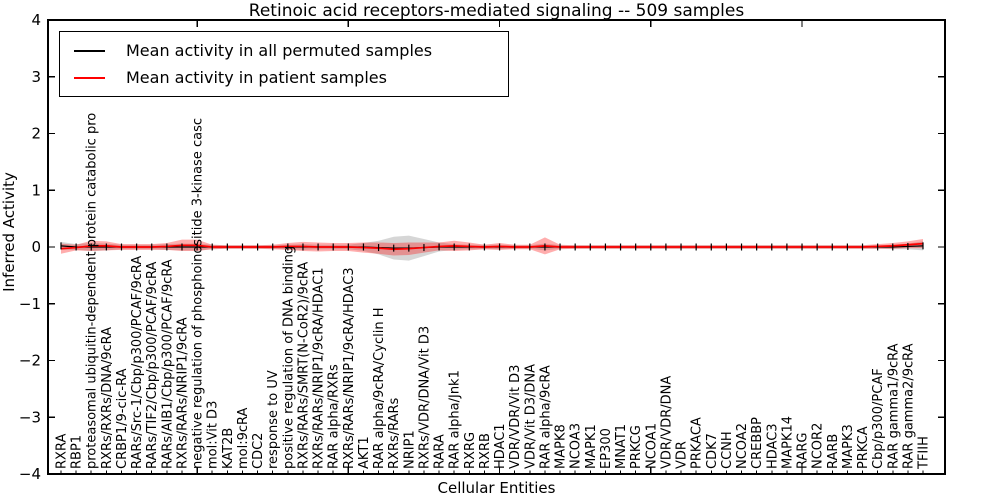 This screenshot has width=1000, height=500. I want to click on x-tick-label: RXRs/RARs/NRIP1/9cRA, so click(182, 393).